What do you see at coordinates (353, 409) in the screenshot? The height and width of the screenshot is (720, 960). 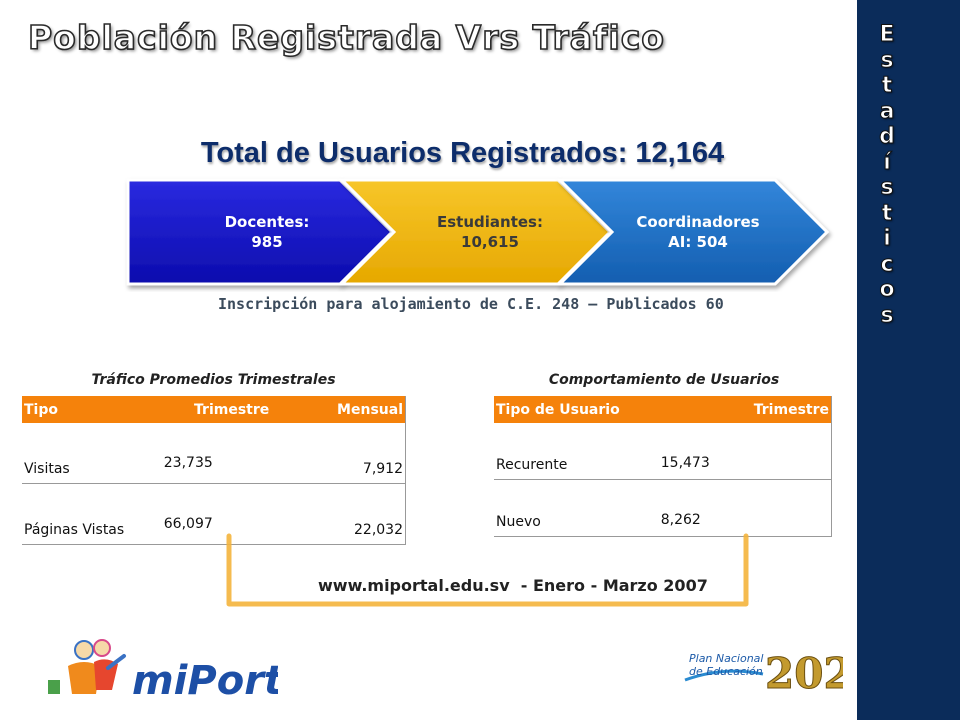 I see `header-mensual: Mensual` at bounding box center [353, 409].